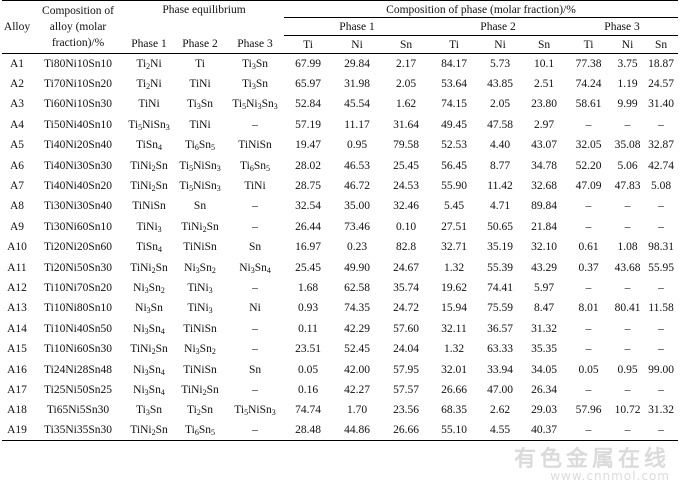 The image size is (680, 485). Describe the element at coordinates (17, 410) in the screenshot. I see `alloy-cell: A18` at that location.